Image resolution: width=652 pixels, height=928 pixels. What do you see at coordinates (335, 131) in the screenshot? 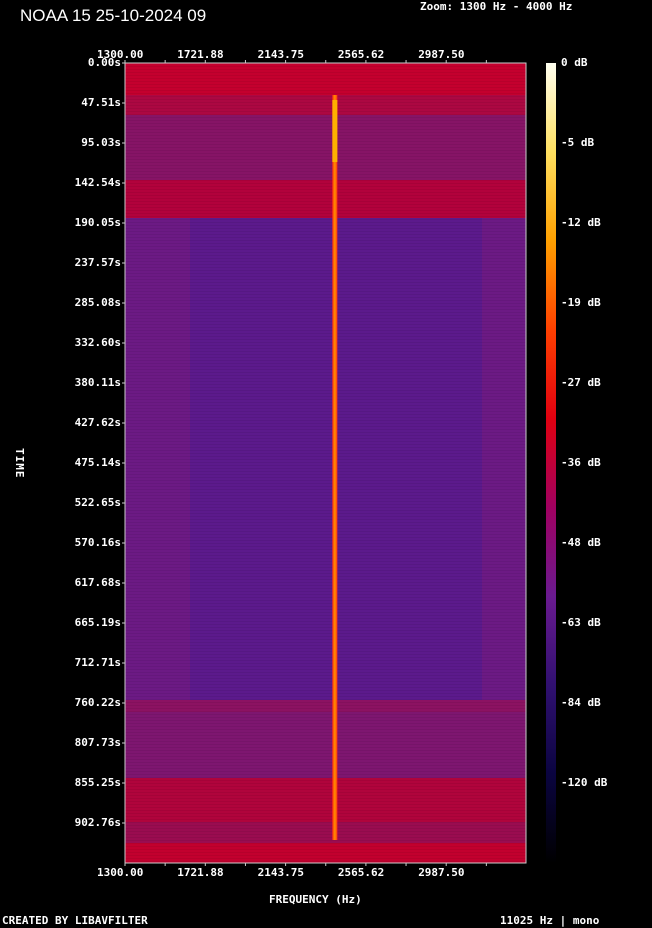
I see `carrier-signal-peak` at bounding box center [335, 131].